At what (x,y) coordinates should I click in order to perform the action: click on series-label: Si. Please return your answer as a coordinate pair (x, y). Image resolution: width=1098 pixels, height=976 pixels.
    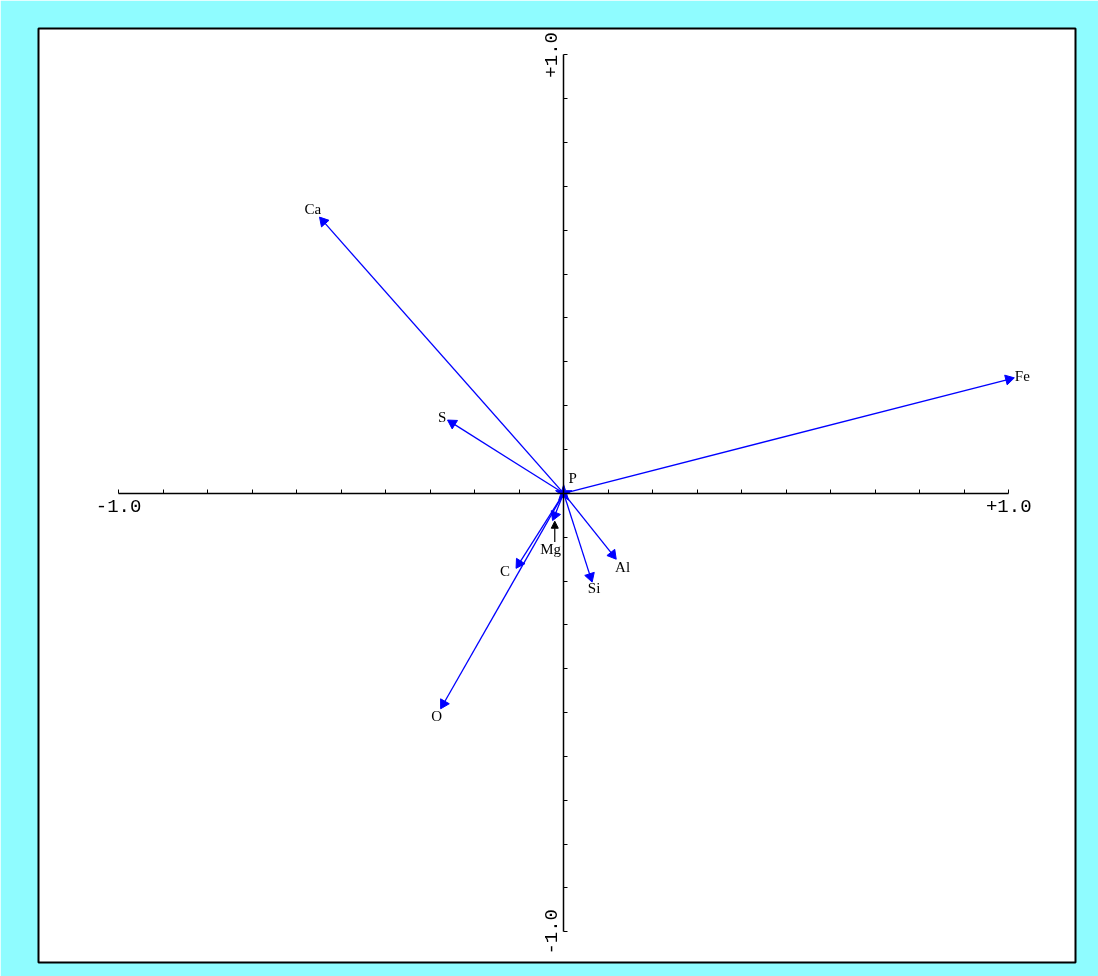
    Looking at the image, I should click on (594, 588).